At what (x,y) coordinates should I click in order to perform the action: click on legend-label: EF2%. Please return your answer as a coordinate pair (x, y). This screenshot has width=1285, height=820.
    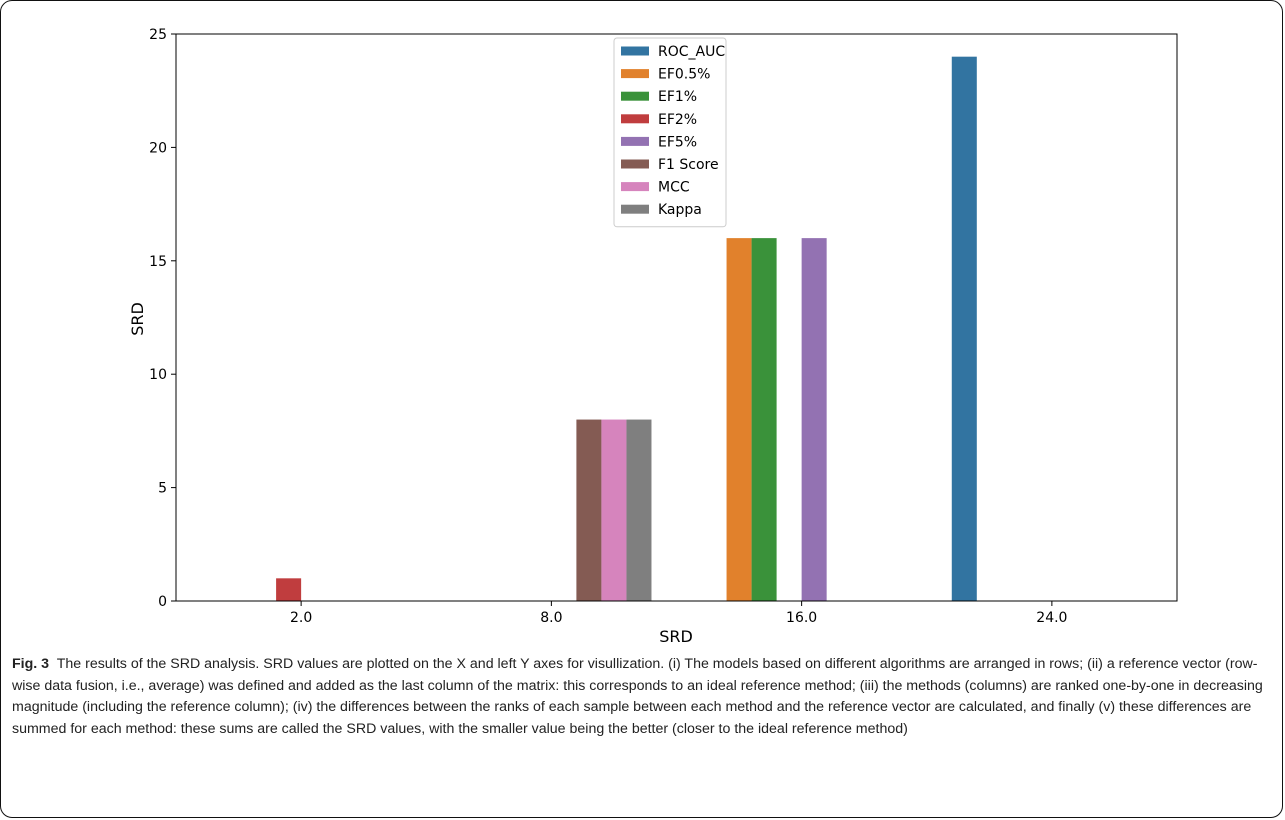
    Looking at the image, I should click on (677, 120).